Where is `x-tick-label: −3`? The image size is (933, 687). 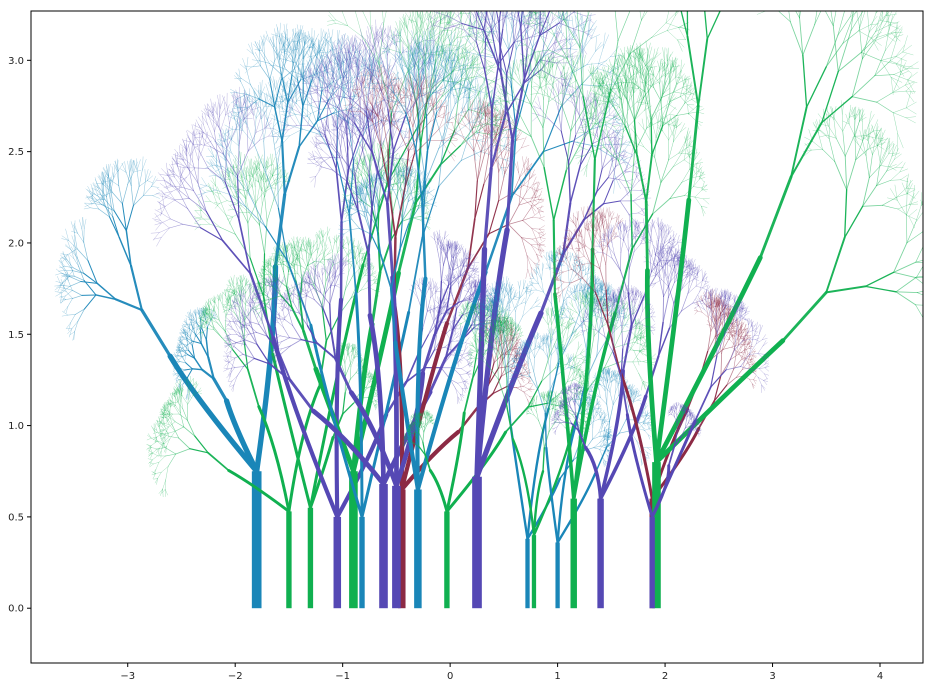
x-tick-label: −3 is located at coordinates (127, 676).